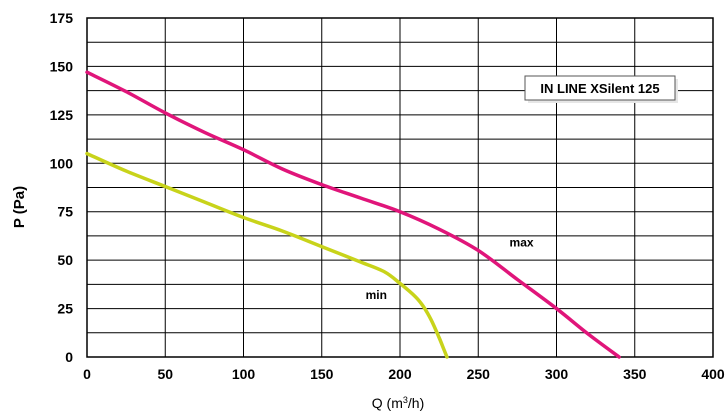 The width and height of the screenshot is (727, 417). Describe the element at coordinates (65, 212) in the screenshot. I see `y-tick-label: 75` at that location.